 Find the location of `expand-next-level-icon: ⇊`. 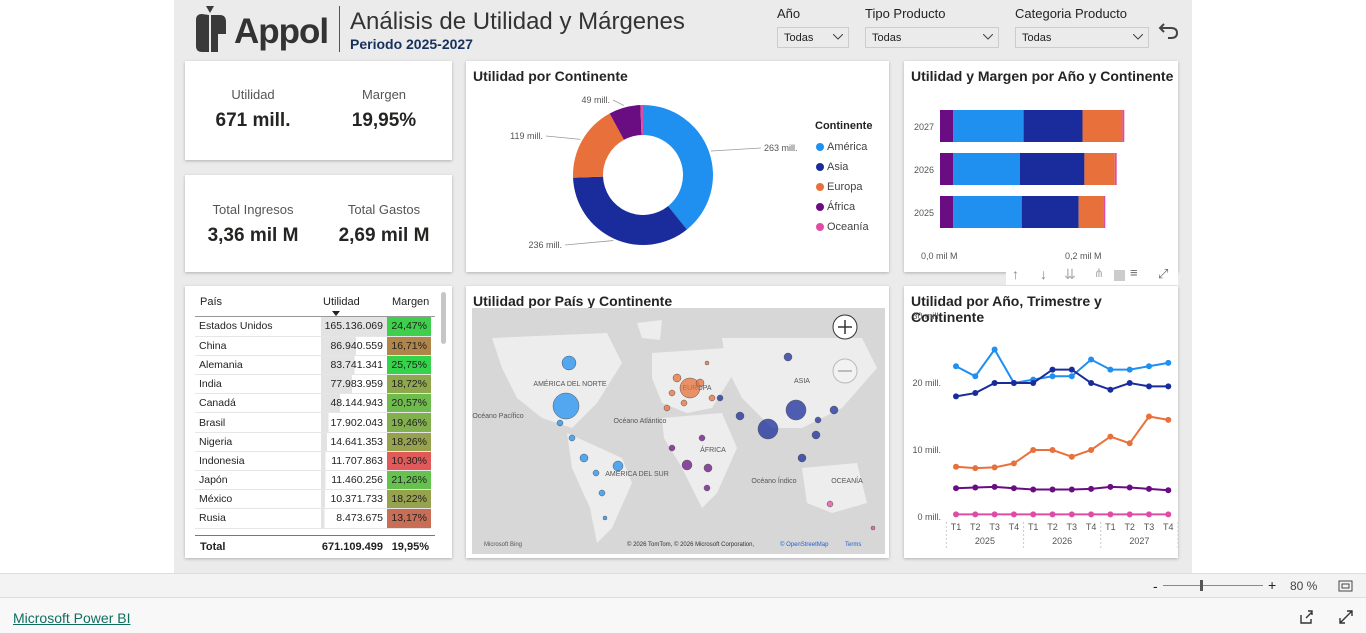

expand-next-level-icon: ⇊ is located at coordinates (1070, 274).